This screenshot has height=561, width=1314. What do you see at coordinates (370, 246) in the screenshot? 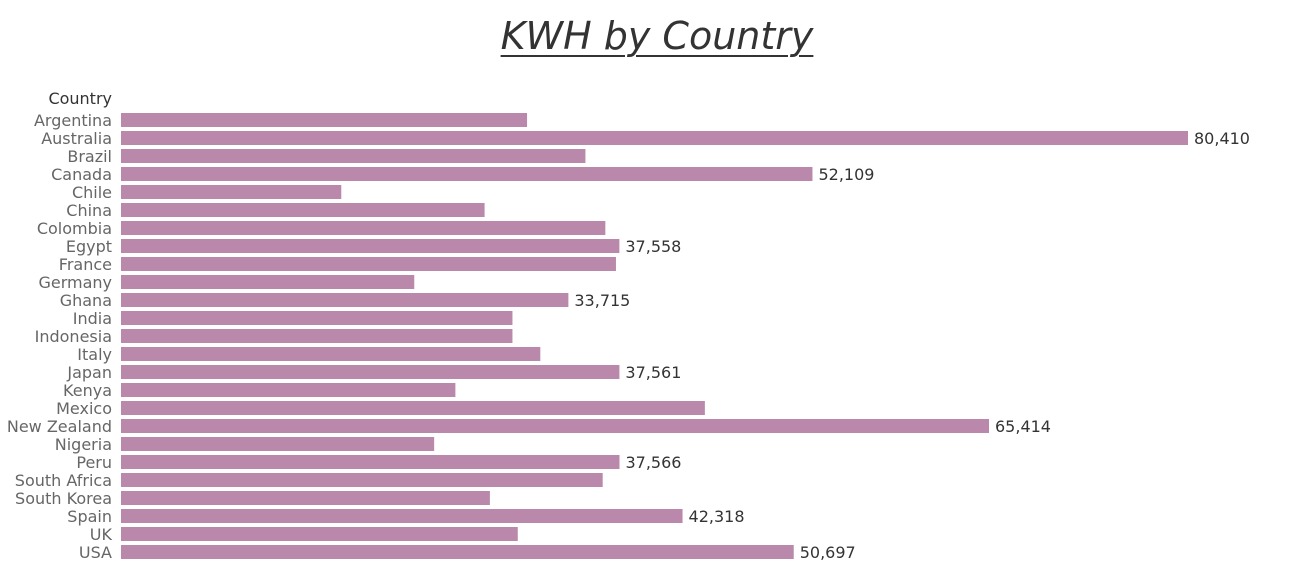
I see `bar-egypt` at bounding box center [370, 246].